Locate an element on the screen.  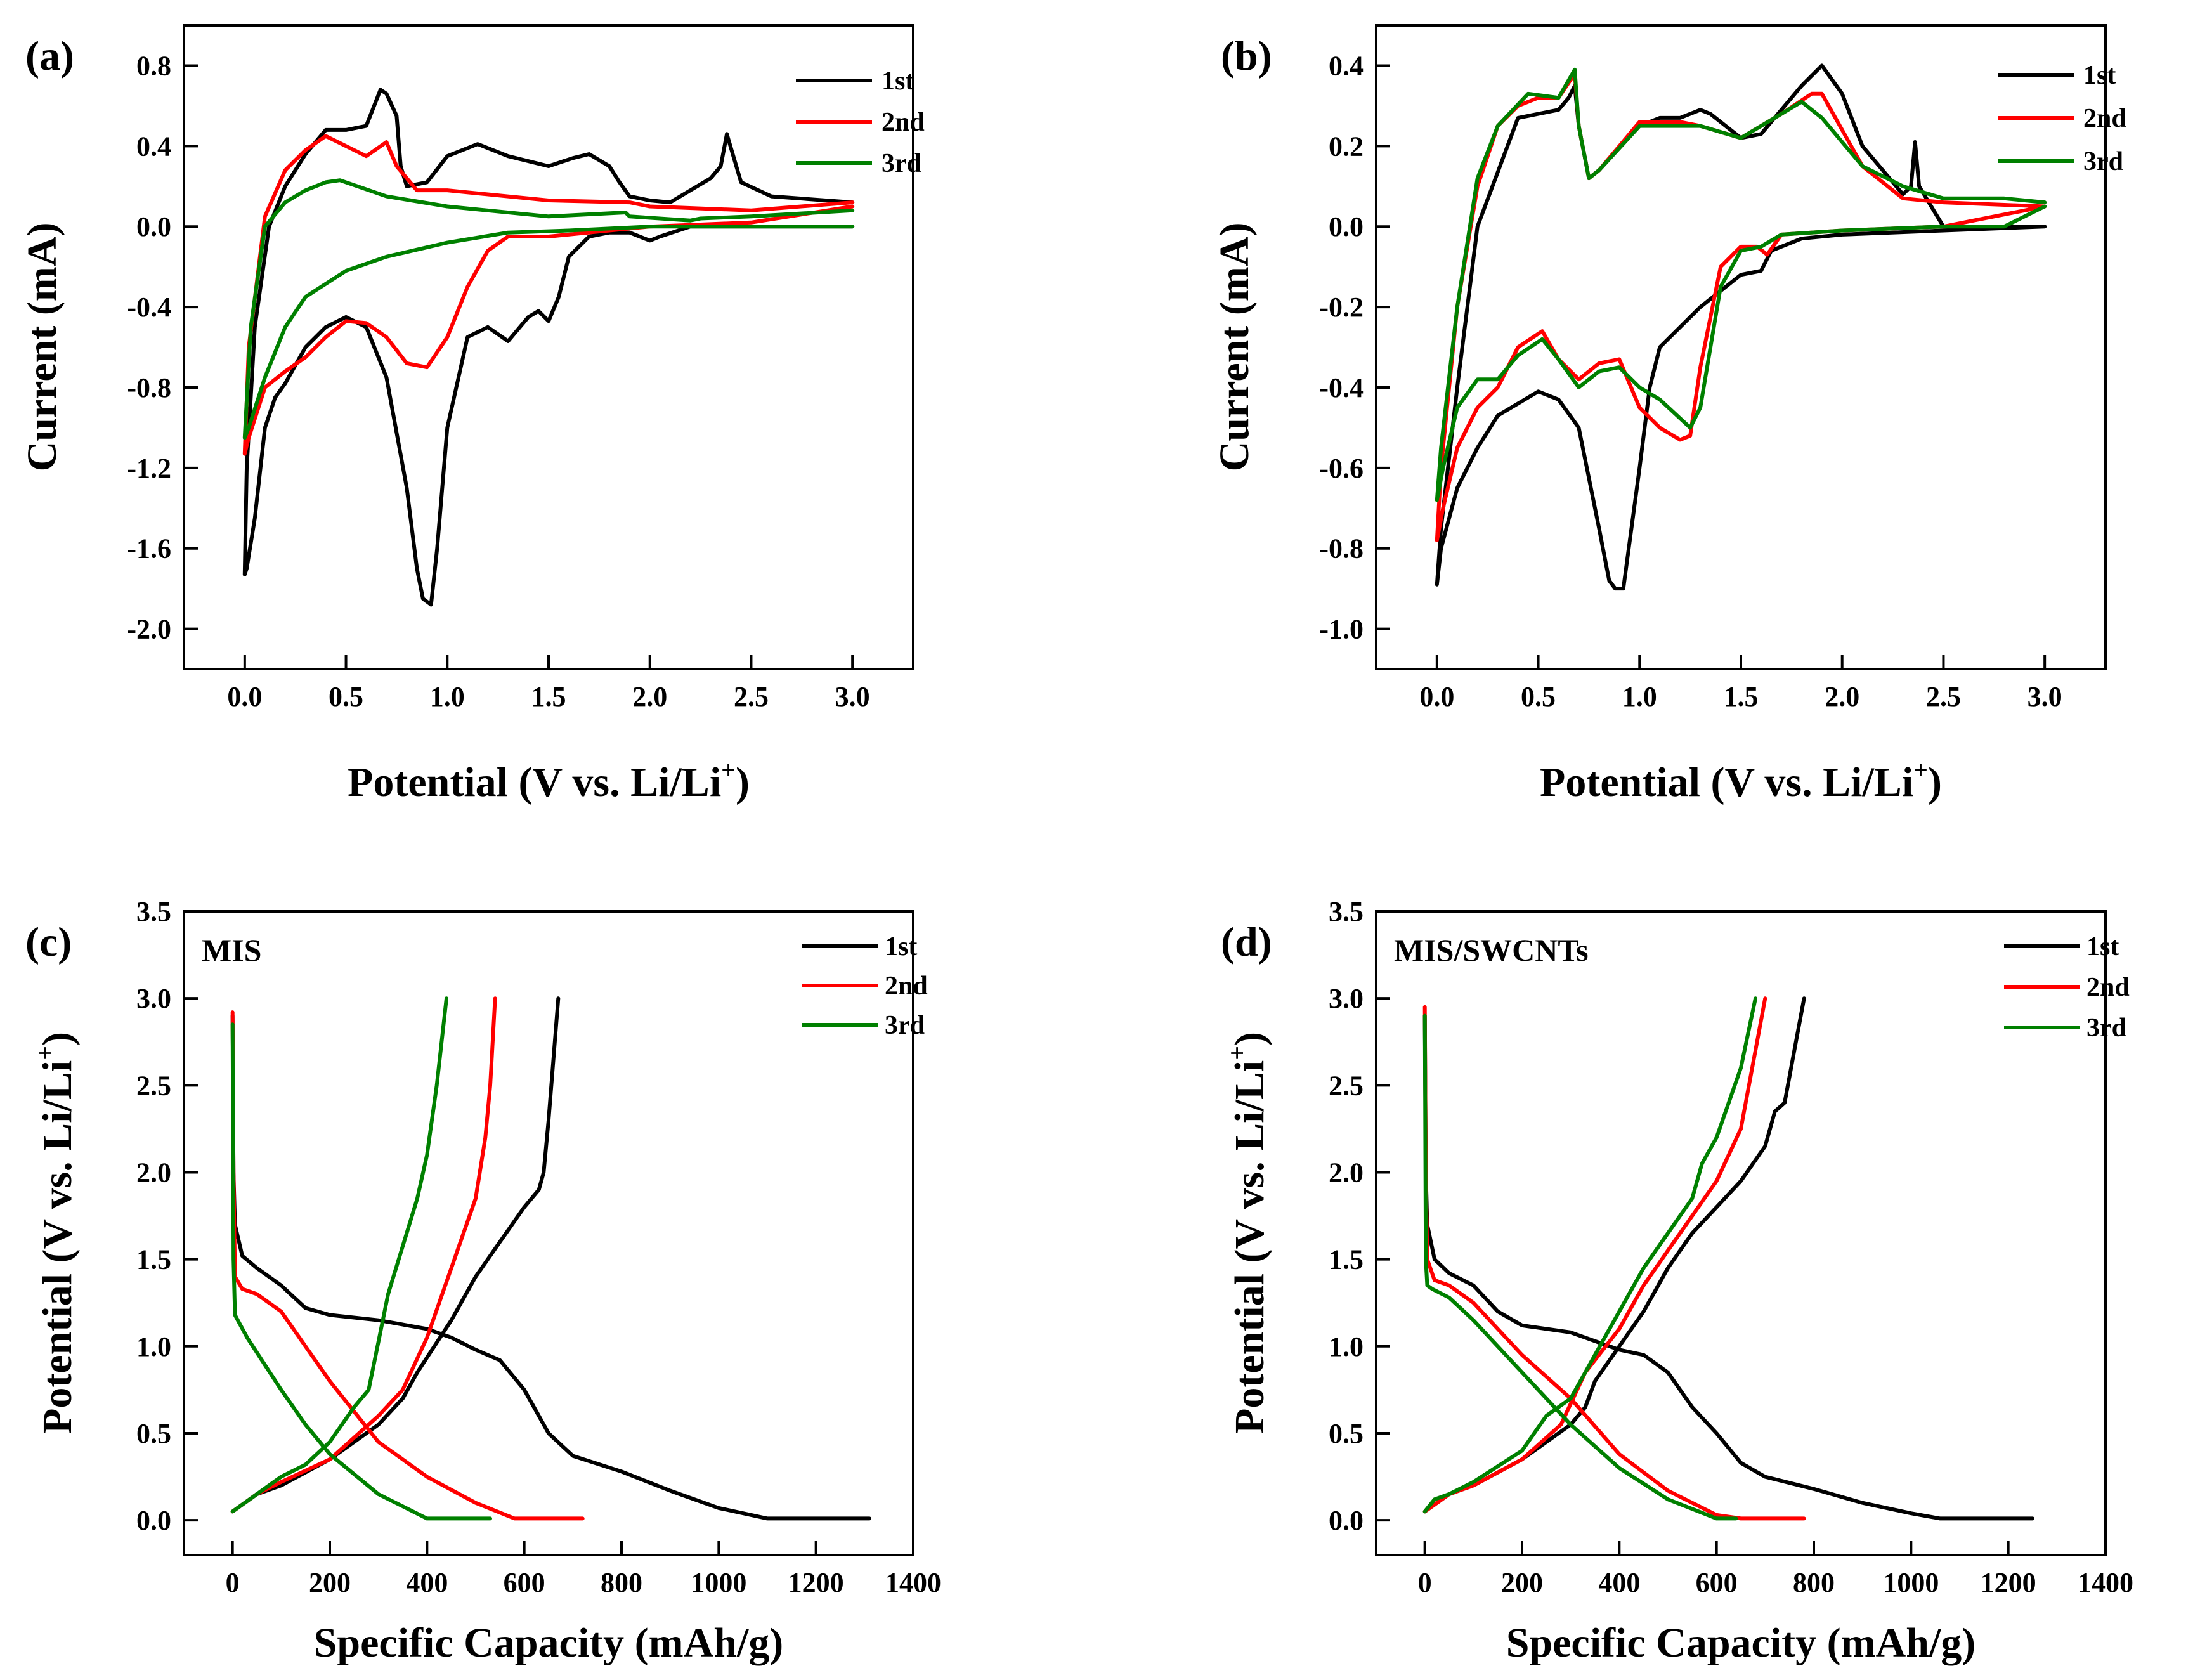
x-tick-label-a: 1.0 is located at coordinates (448, 696).